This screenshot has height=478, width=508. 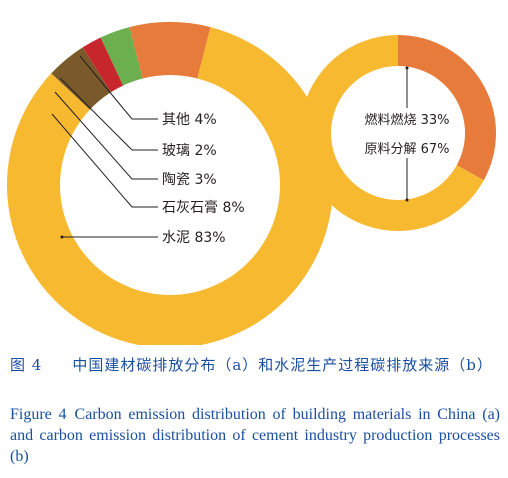 I want to click on leader-dot-fuel, so click(x=407, y=68).